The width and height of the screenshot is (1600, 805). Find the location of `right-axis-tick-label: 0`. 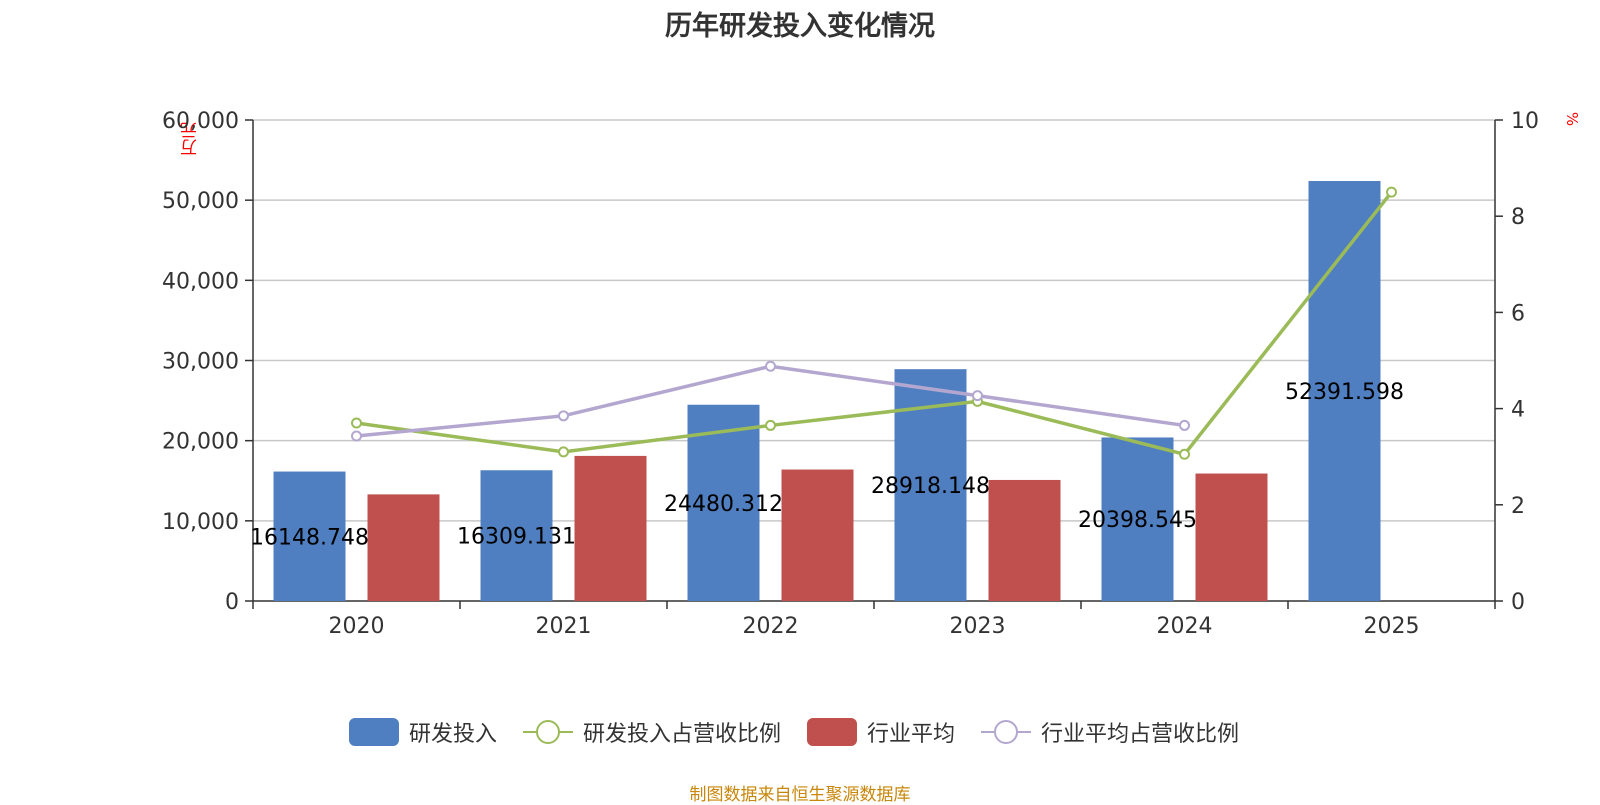

right-axis-tick-label: 0 is located at coordinates (1518, 602).